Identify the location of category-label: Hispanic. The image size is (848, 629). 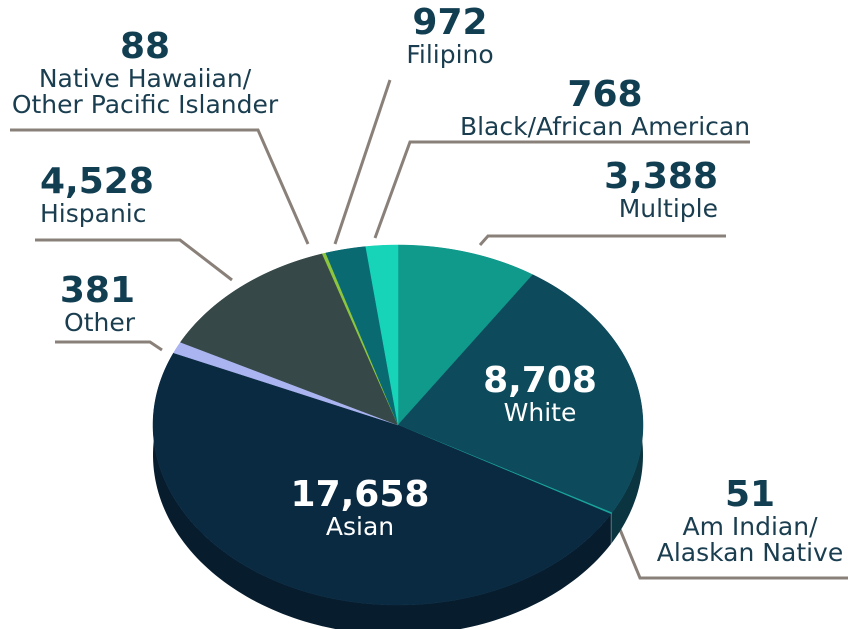
(93, 213).